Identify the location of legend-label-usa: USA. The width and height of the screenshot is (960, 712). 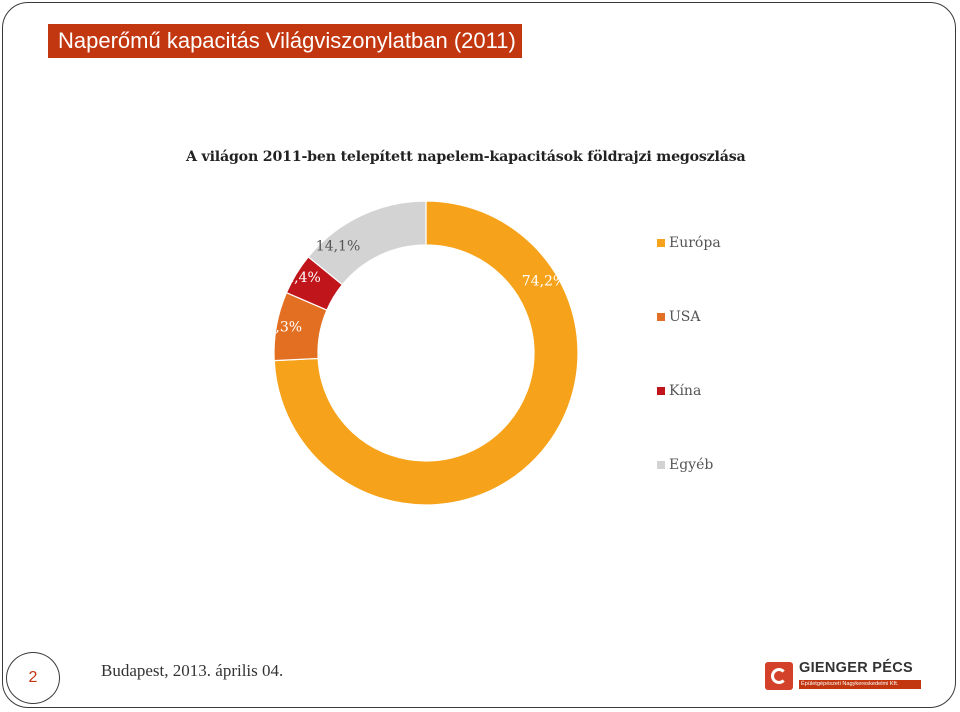
(685, 317).